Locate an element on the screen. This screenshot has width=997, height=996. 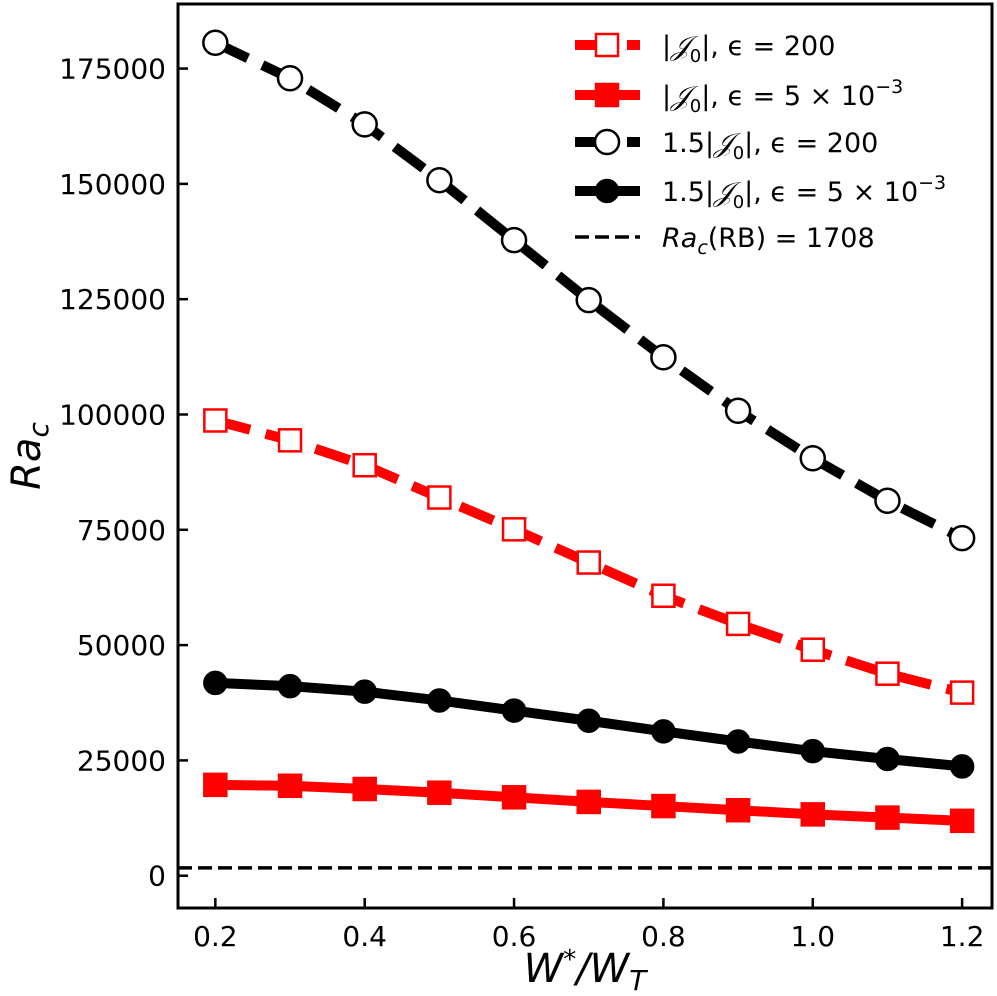
x-tick-label: 0.8 is located at coordinates (663, 936).